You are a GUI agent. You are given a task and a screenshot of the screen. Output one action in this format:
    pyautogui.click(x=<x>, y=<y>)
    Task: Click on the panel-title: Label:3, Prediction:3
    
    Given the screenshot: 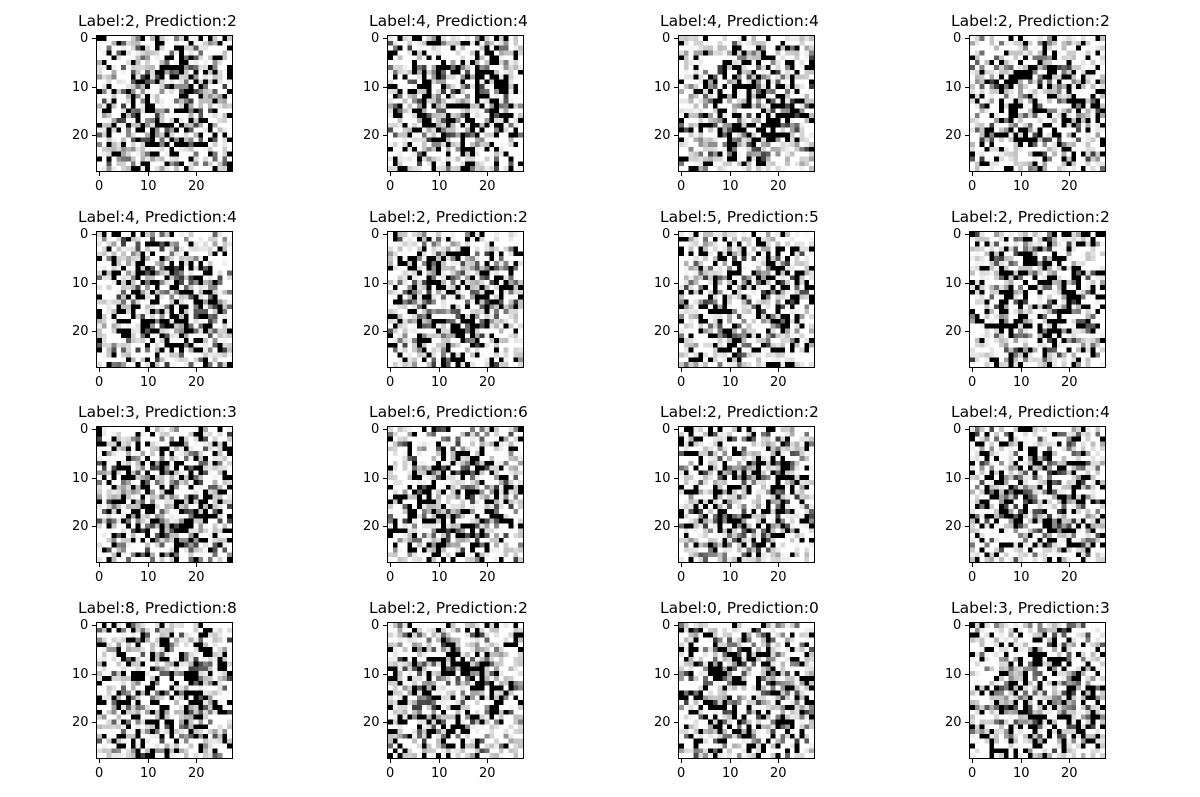 What is the action you would take?
    pyautogui.click(x=1030, y=608)
    